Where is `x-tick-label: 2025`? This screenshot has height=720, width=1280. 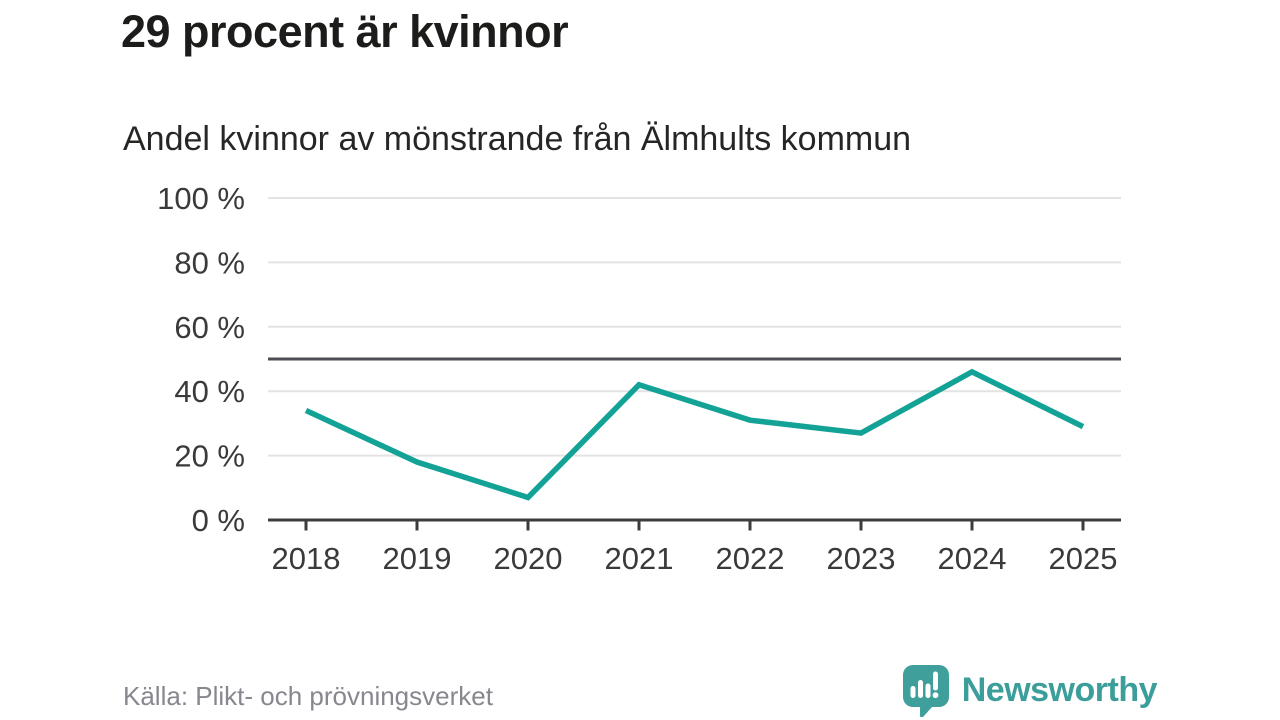
x-tick-label: 2025 is located at coordinates (1083, 558).